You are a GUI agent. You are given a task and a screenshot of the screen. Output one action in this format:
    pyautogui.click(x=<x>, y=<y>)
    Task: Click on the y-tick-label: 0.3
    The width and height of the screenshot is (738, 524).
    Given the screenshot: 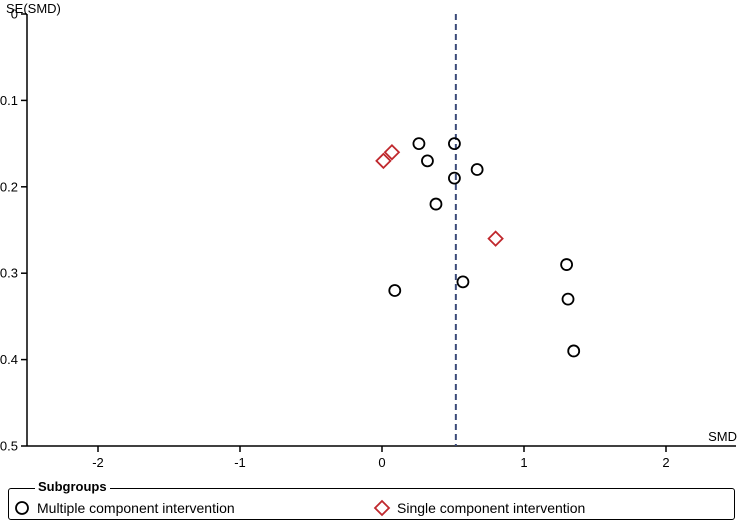 What is the action you would take?
    pyautogui.click(x=9, y=273)
    